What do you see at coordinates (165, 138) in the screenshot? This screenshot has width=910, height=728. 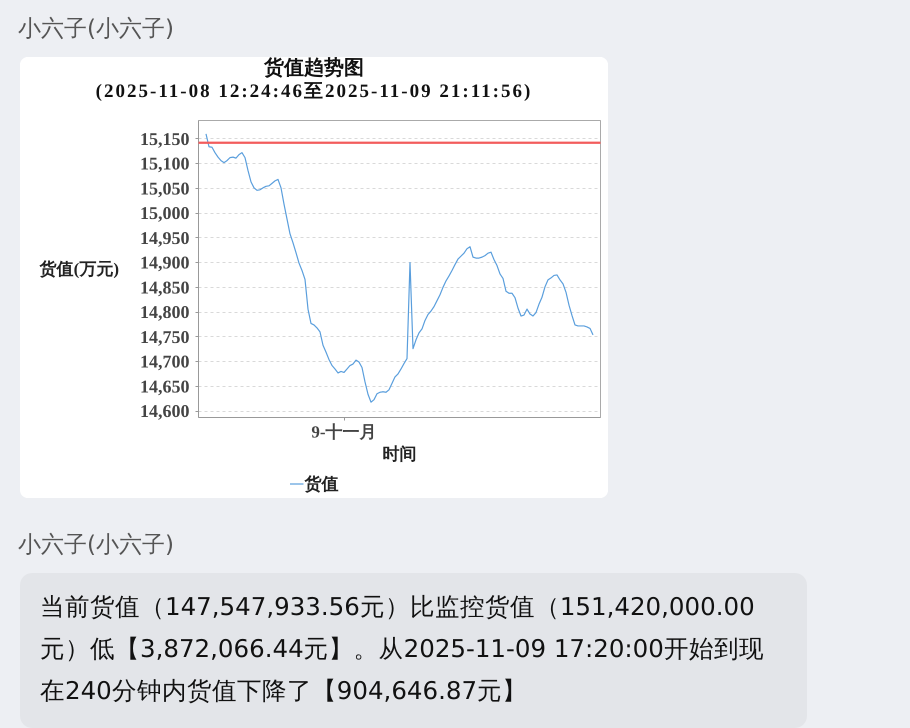 I see `y-tick-label: 15,150` at bounding box center [165, 138].